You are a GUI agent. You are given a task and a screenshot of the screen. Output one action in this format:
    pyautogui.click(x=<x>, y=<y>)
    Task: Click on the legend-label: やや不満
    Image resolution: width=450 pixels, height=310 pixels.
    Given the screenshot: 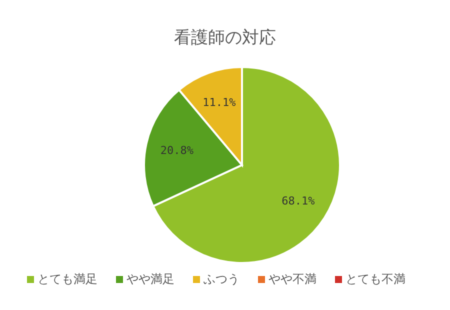 What is the action you would take?
    pyautogui.click(x=292, y=279)
    